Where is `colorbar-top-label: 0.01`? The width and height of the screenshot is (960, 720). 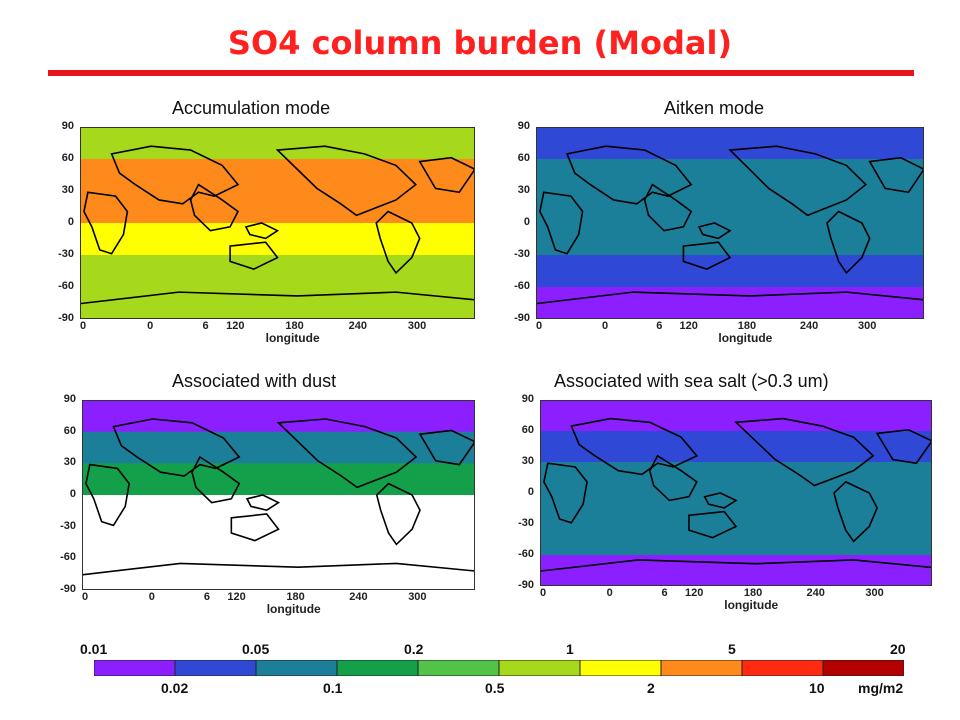 colorbar-top-label: 0.01 is located at coordinates (94, 649).